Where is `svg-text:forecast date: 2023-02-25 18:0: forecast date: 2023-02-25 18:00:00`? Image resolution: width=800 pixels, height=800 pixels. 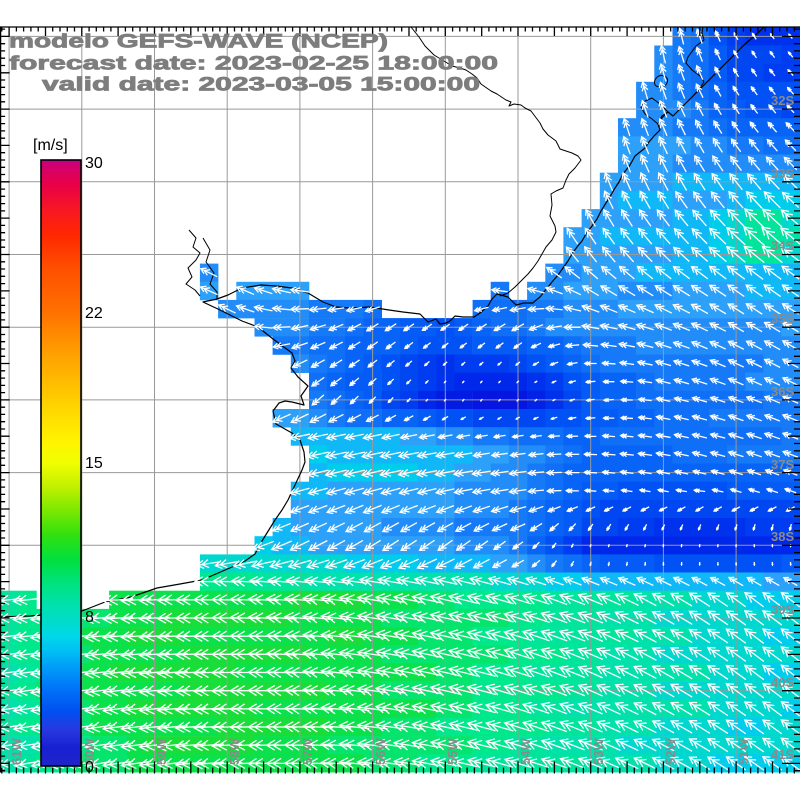 svg-text:forecast date: 2023-02-25 18:0: forecast date: 2023-02-25 18:00:00 is located at coordinates (253, 64).